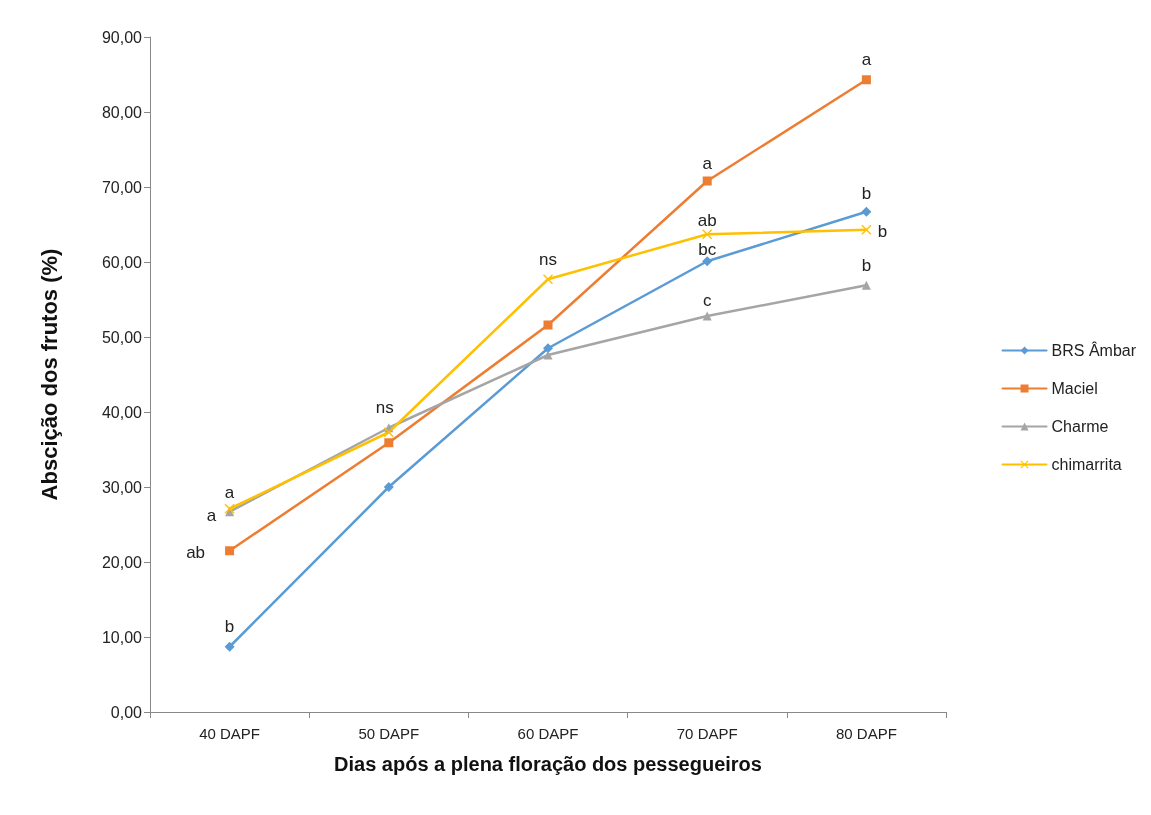 The width and height of the screenshot is (1151, 815). What do you see at coordinates (122, 262) in the screenshot?
I see `y-tick-label: 60,00` at bounding box center [122, 262].